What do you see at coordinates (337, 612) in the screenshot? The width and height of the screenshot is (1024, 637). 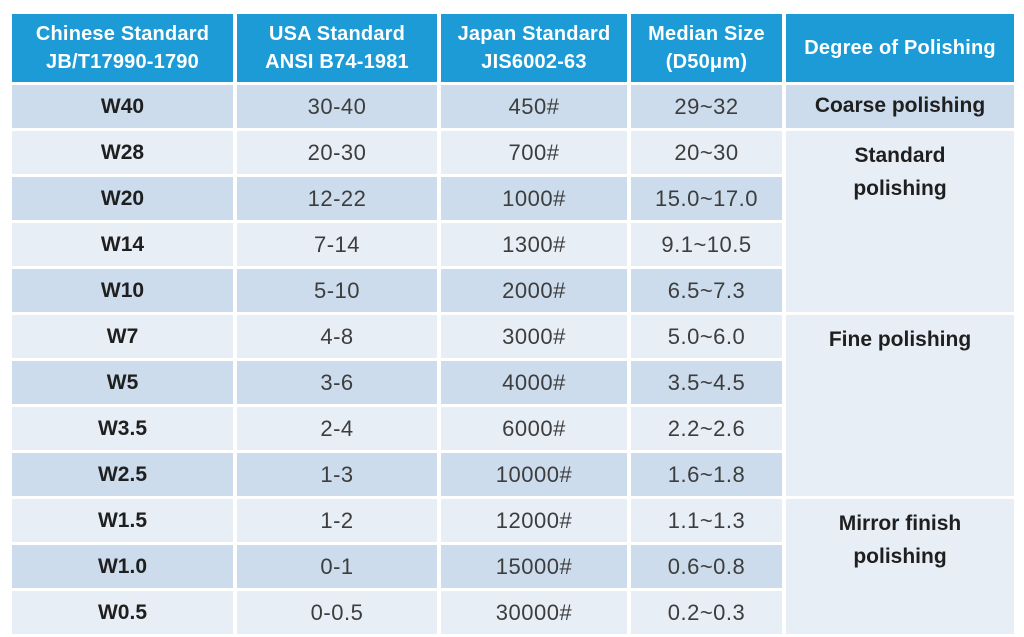 I see `cell-usa-standard: 0-0.5` at bounding box center [337, 612].